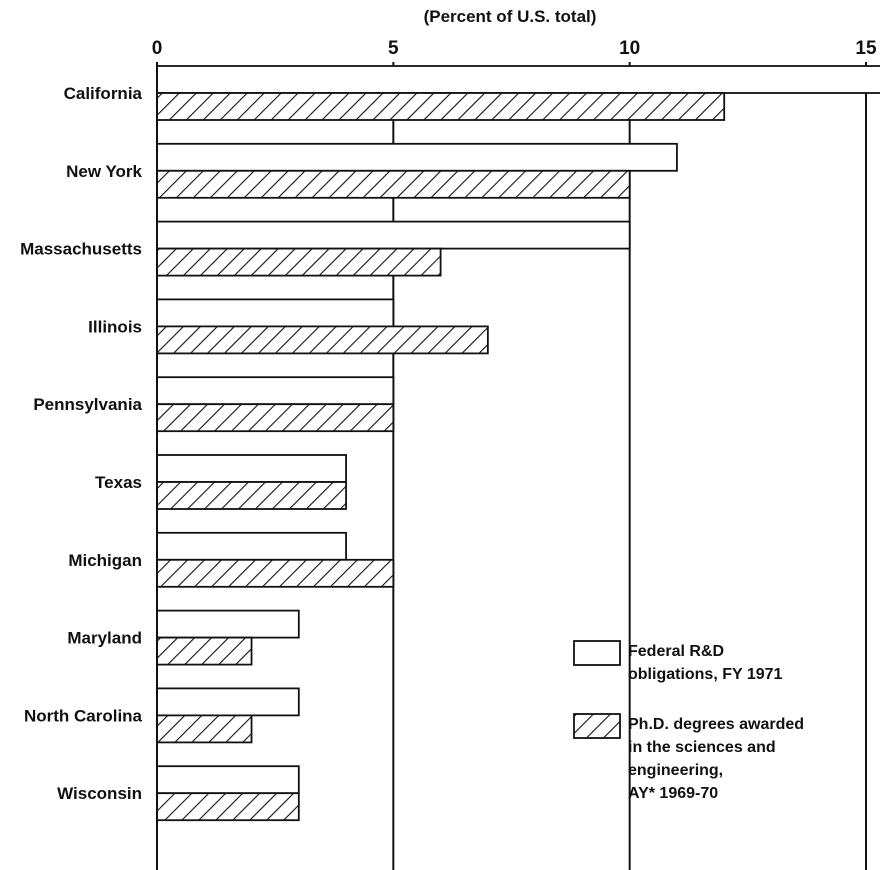 This screenshot has height=870, width=880. I want to click on bar-phd-massachusetts, so click(299, 262).